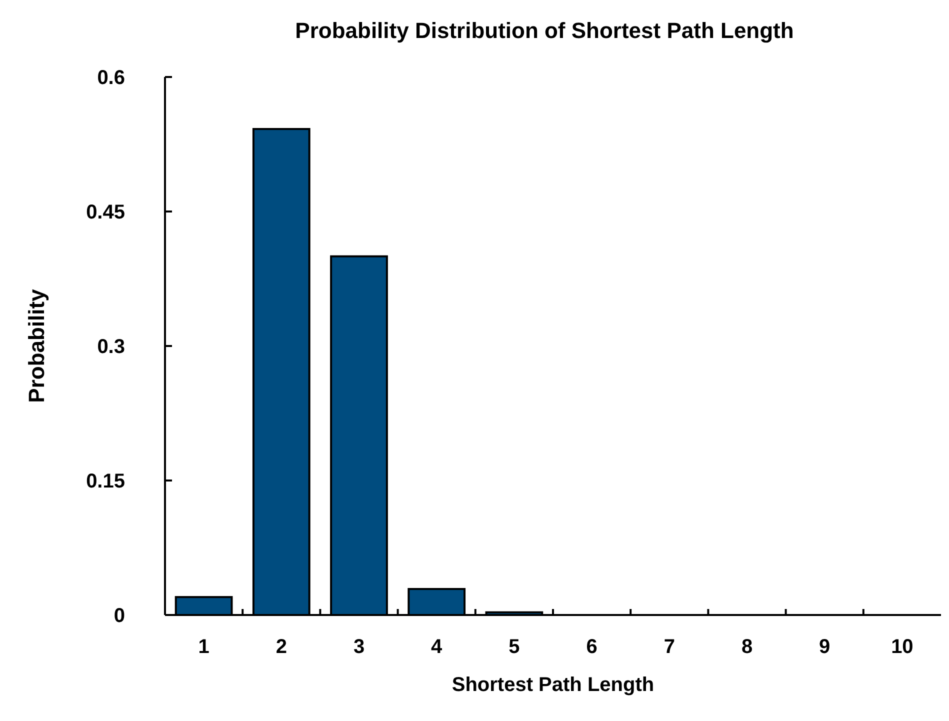 This screenshot has width=949, height=721. I want to click on x-tick-label: 3, so click(359, 647).